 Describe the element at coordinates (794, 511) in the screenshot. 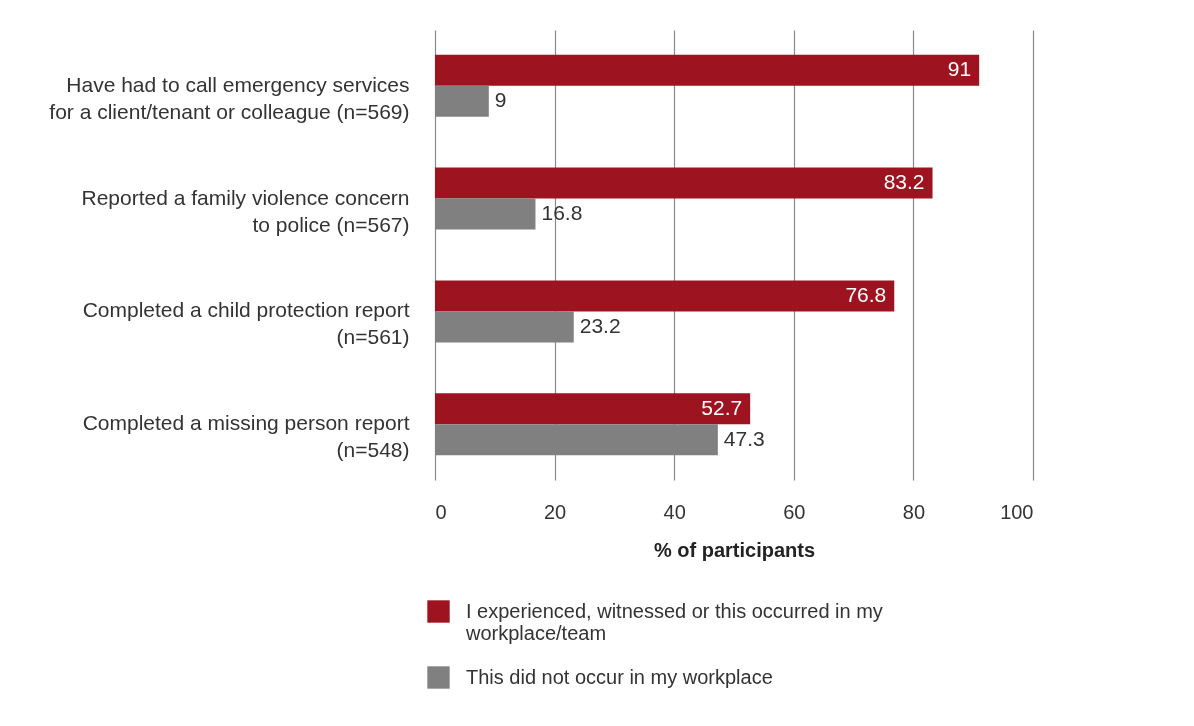

I see `x-tick-label: 60` at that location.